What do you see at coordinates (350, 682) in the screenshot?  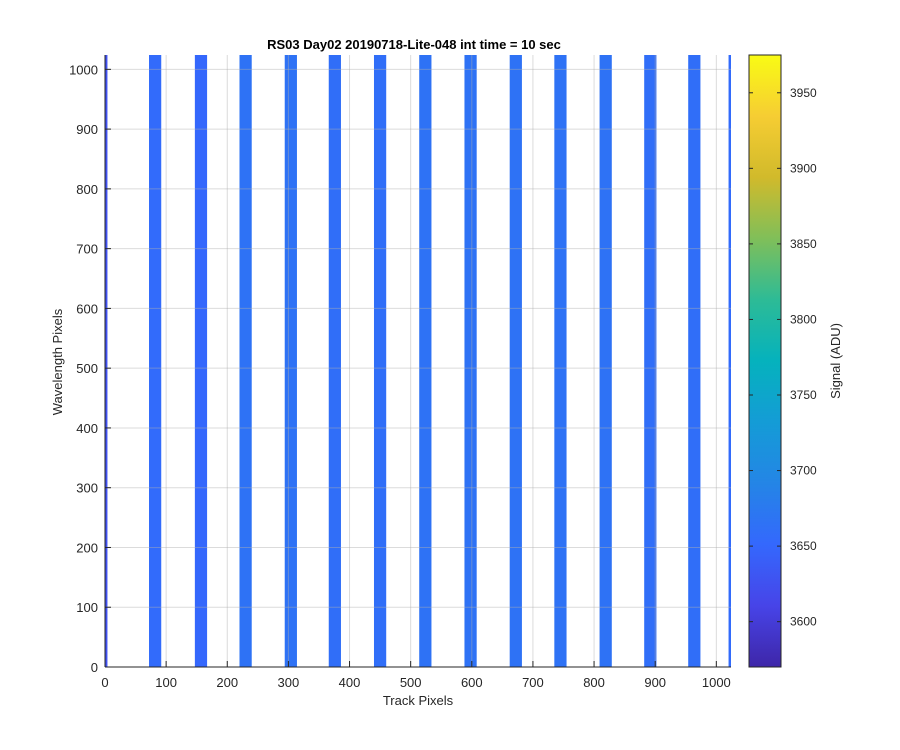 I see `x-tick-label-400: 400` at bounding box center [350, 682].